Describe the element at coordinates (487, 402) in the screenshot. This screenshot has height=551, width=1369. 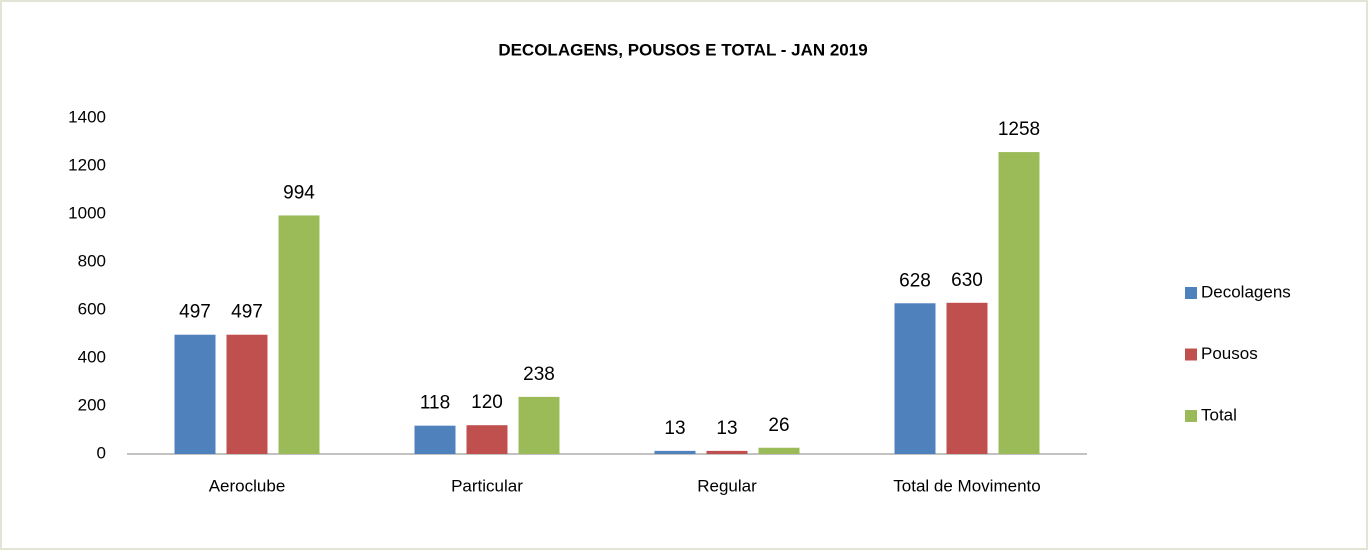
I see `value-label: 120` at that location.